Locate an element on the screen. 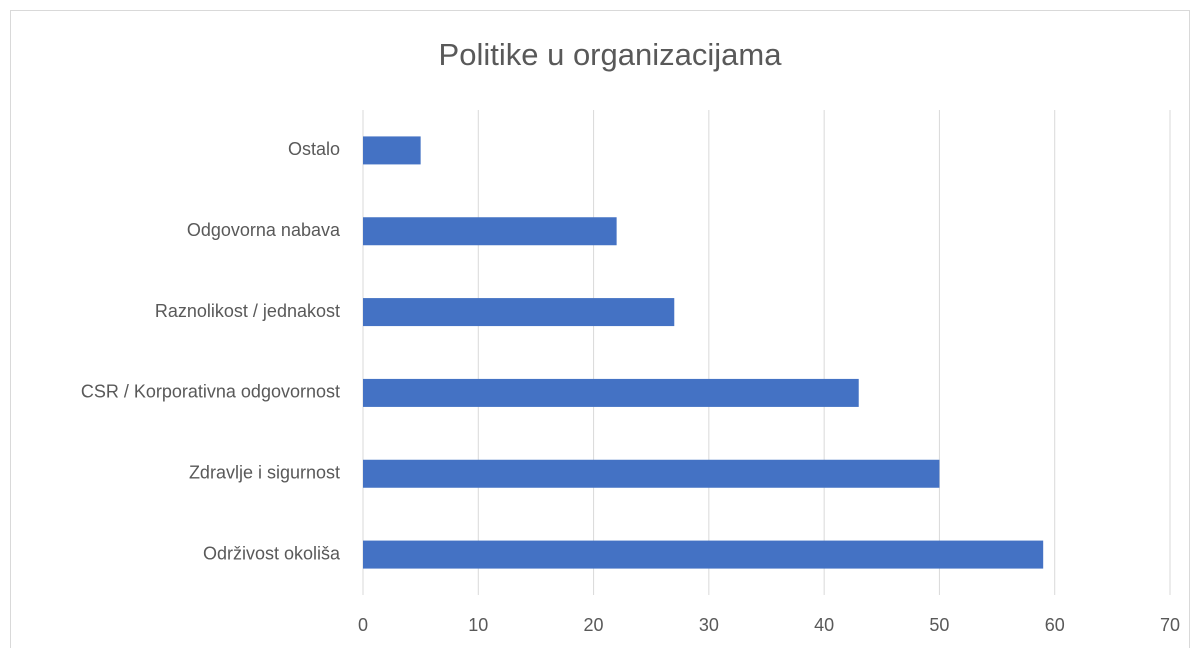 Image resolution: width=1200 pixels, height=648 pixels. y-tick-label: Održivost okoliša is located at coordinates (272, 553).